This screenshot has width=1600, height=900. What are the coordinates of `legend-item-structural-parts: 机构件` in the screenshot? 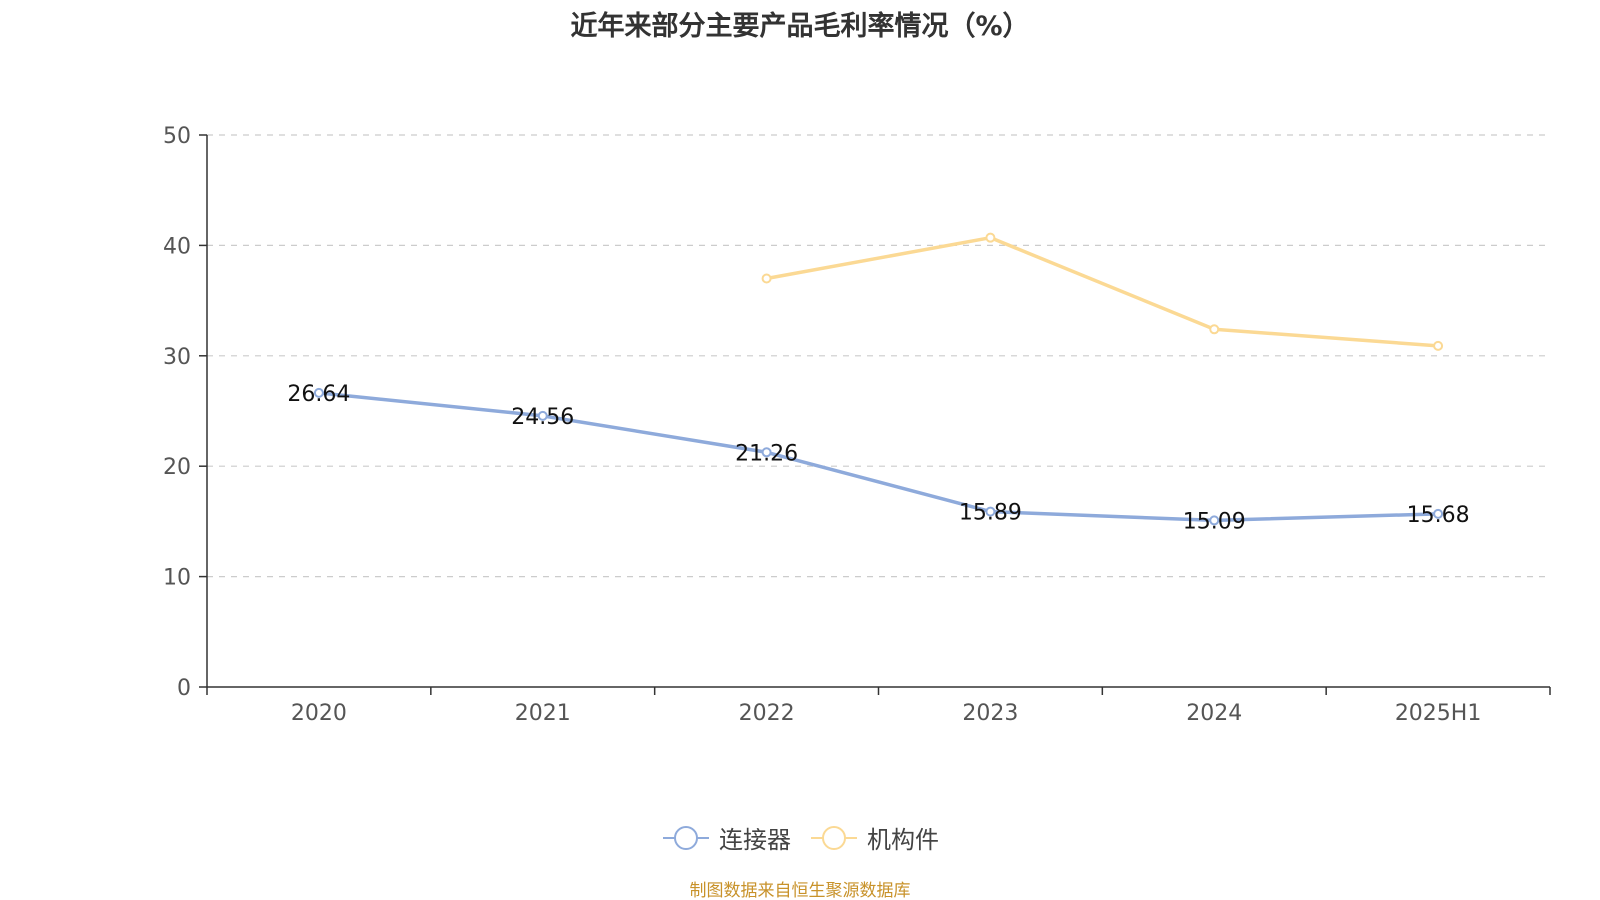 It's located at (874, 837).